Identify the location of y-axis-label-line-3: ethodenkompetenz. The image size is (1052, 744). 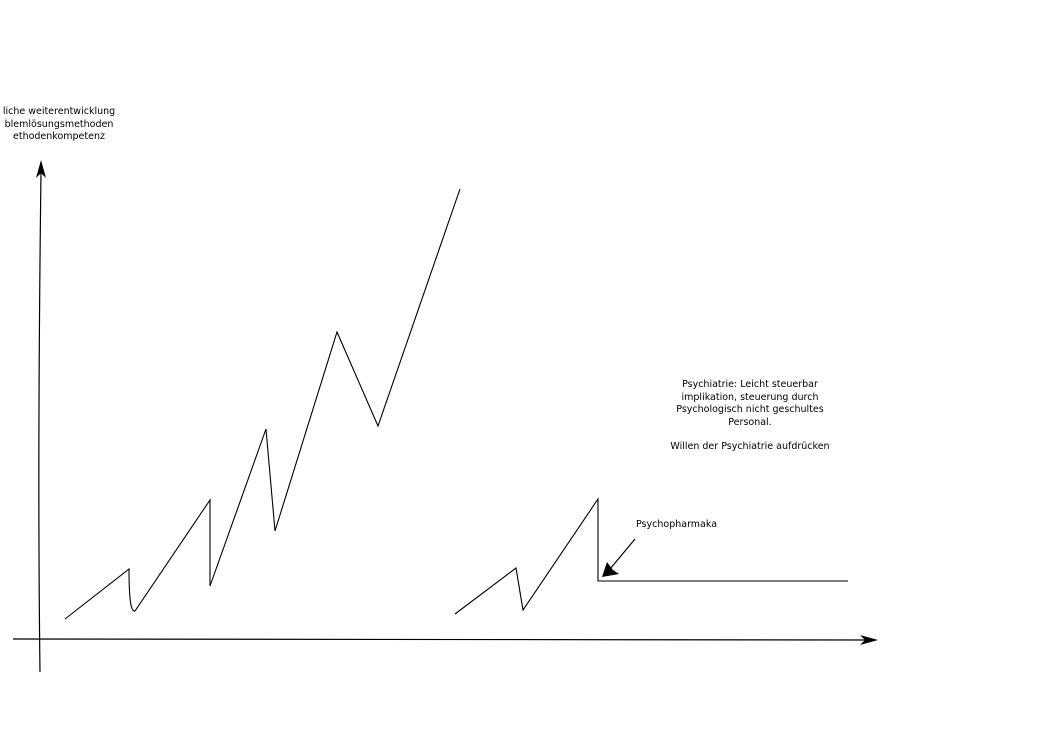
(59, 136).